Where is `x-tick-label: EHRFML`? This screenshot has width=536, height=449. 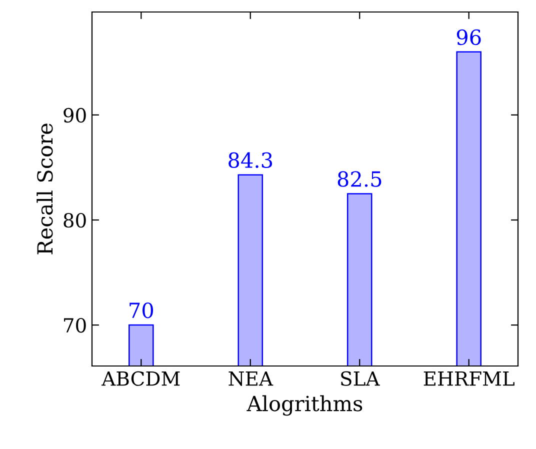 x-tick-label: EHRFML is located at coordinates (469, 378).